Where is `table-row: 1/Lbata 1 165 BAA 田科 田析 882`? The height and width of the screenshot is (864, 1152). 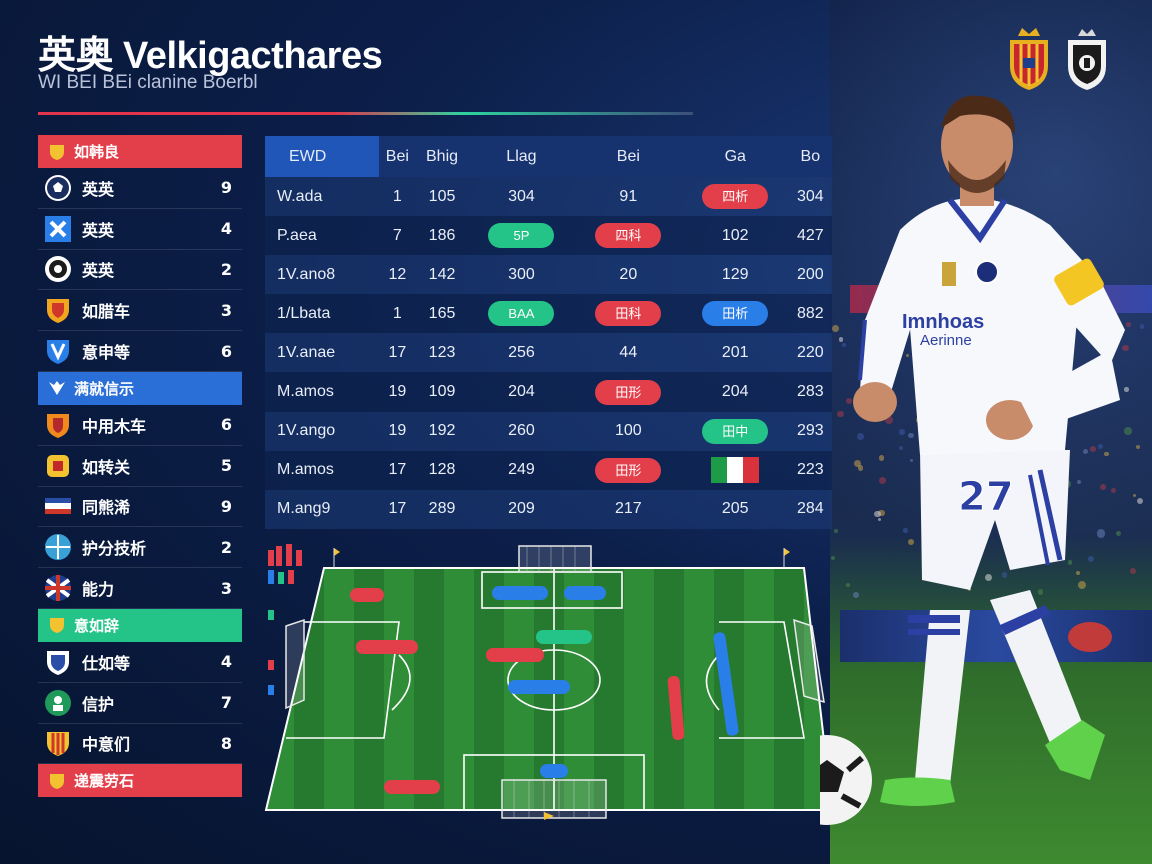 table-row: 1/Lbata 1 165 BAA 田科 田析 882 is located at coordinates (548, 314).